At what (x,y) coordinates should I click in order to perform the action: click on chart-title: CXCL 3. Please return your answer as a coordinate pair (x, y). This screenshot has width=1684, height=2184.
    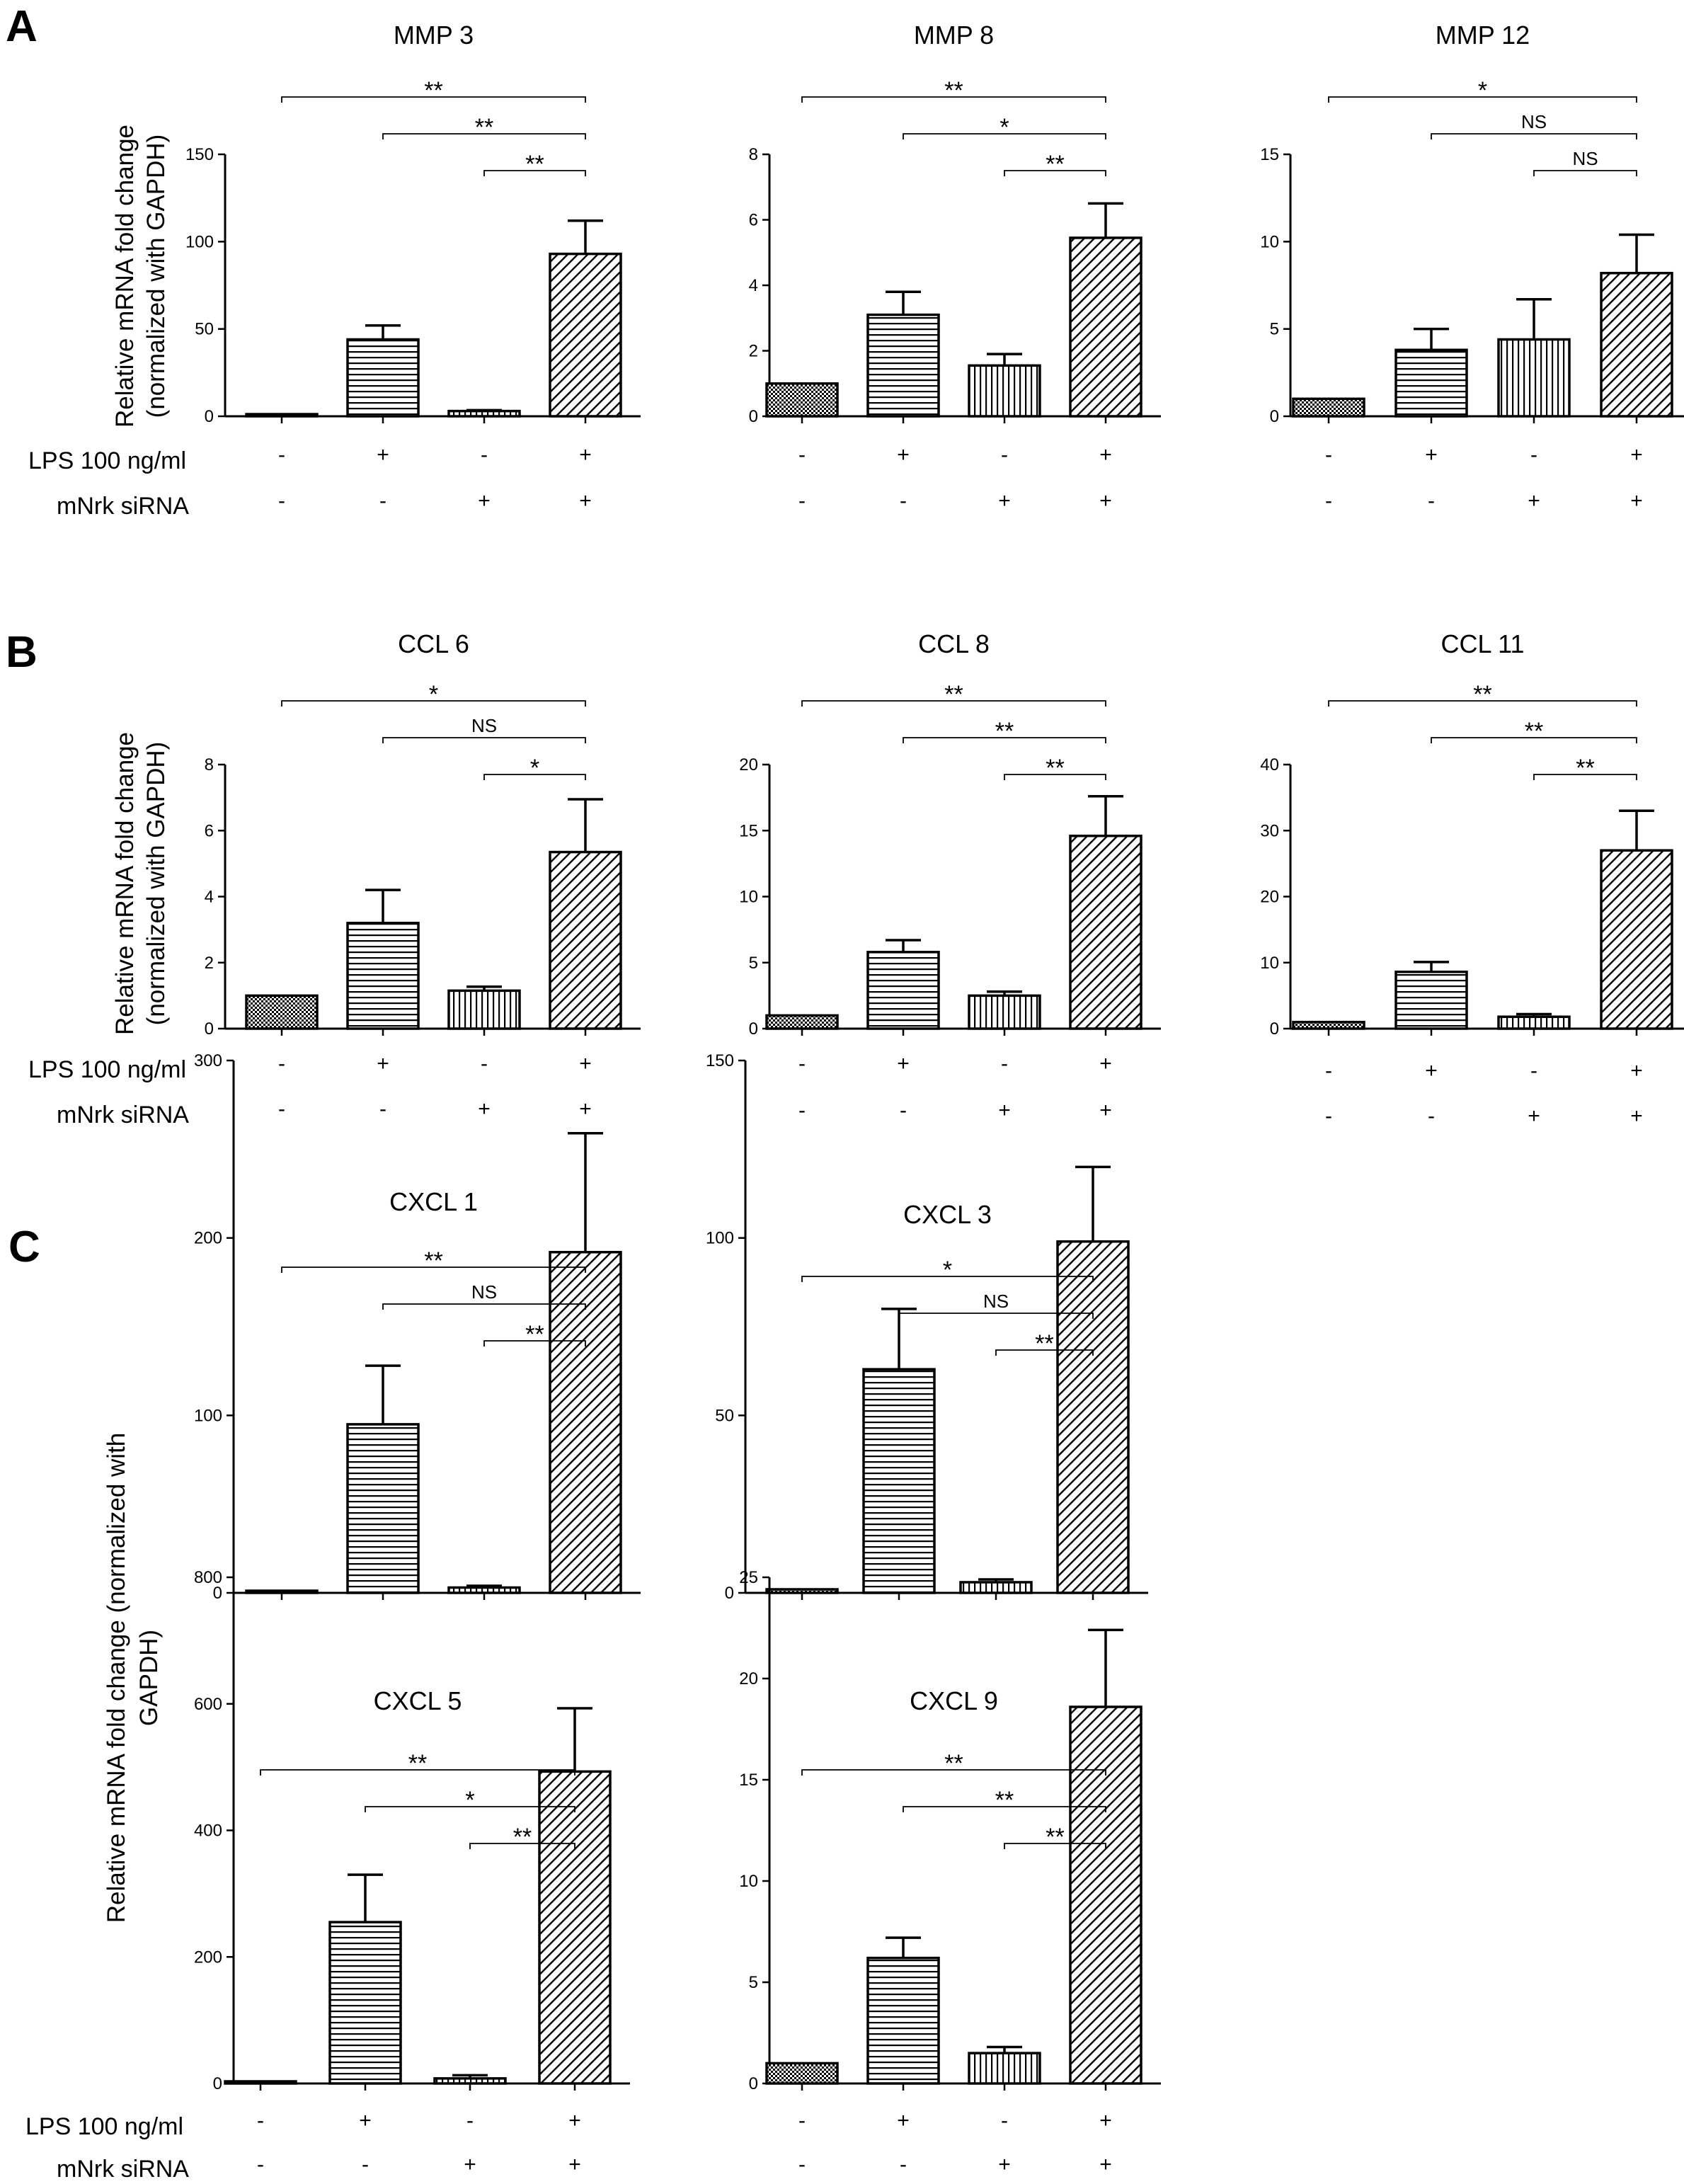
    Looking at the image, I should click on (948, 1214).